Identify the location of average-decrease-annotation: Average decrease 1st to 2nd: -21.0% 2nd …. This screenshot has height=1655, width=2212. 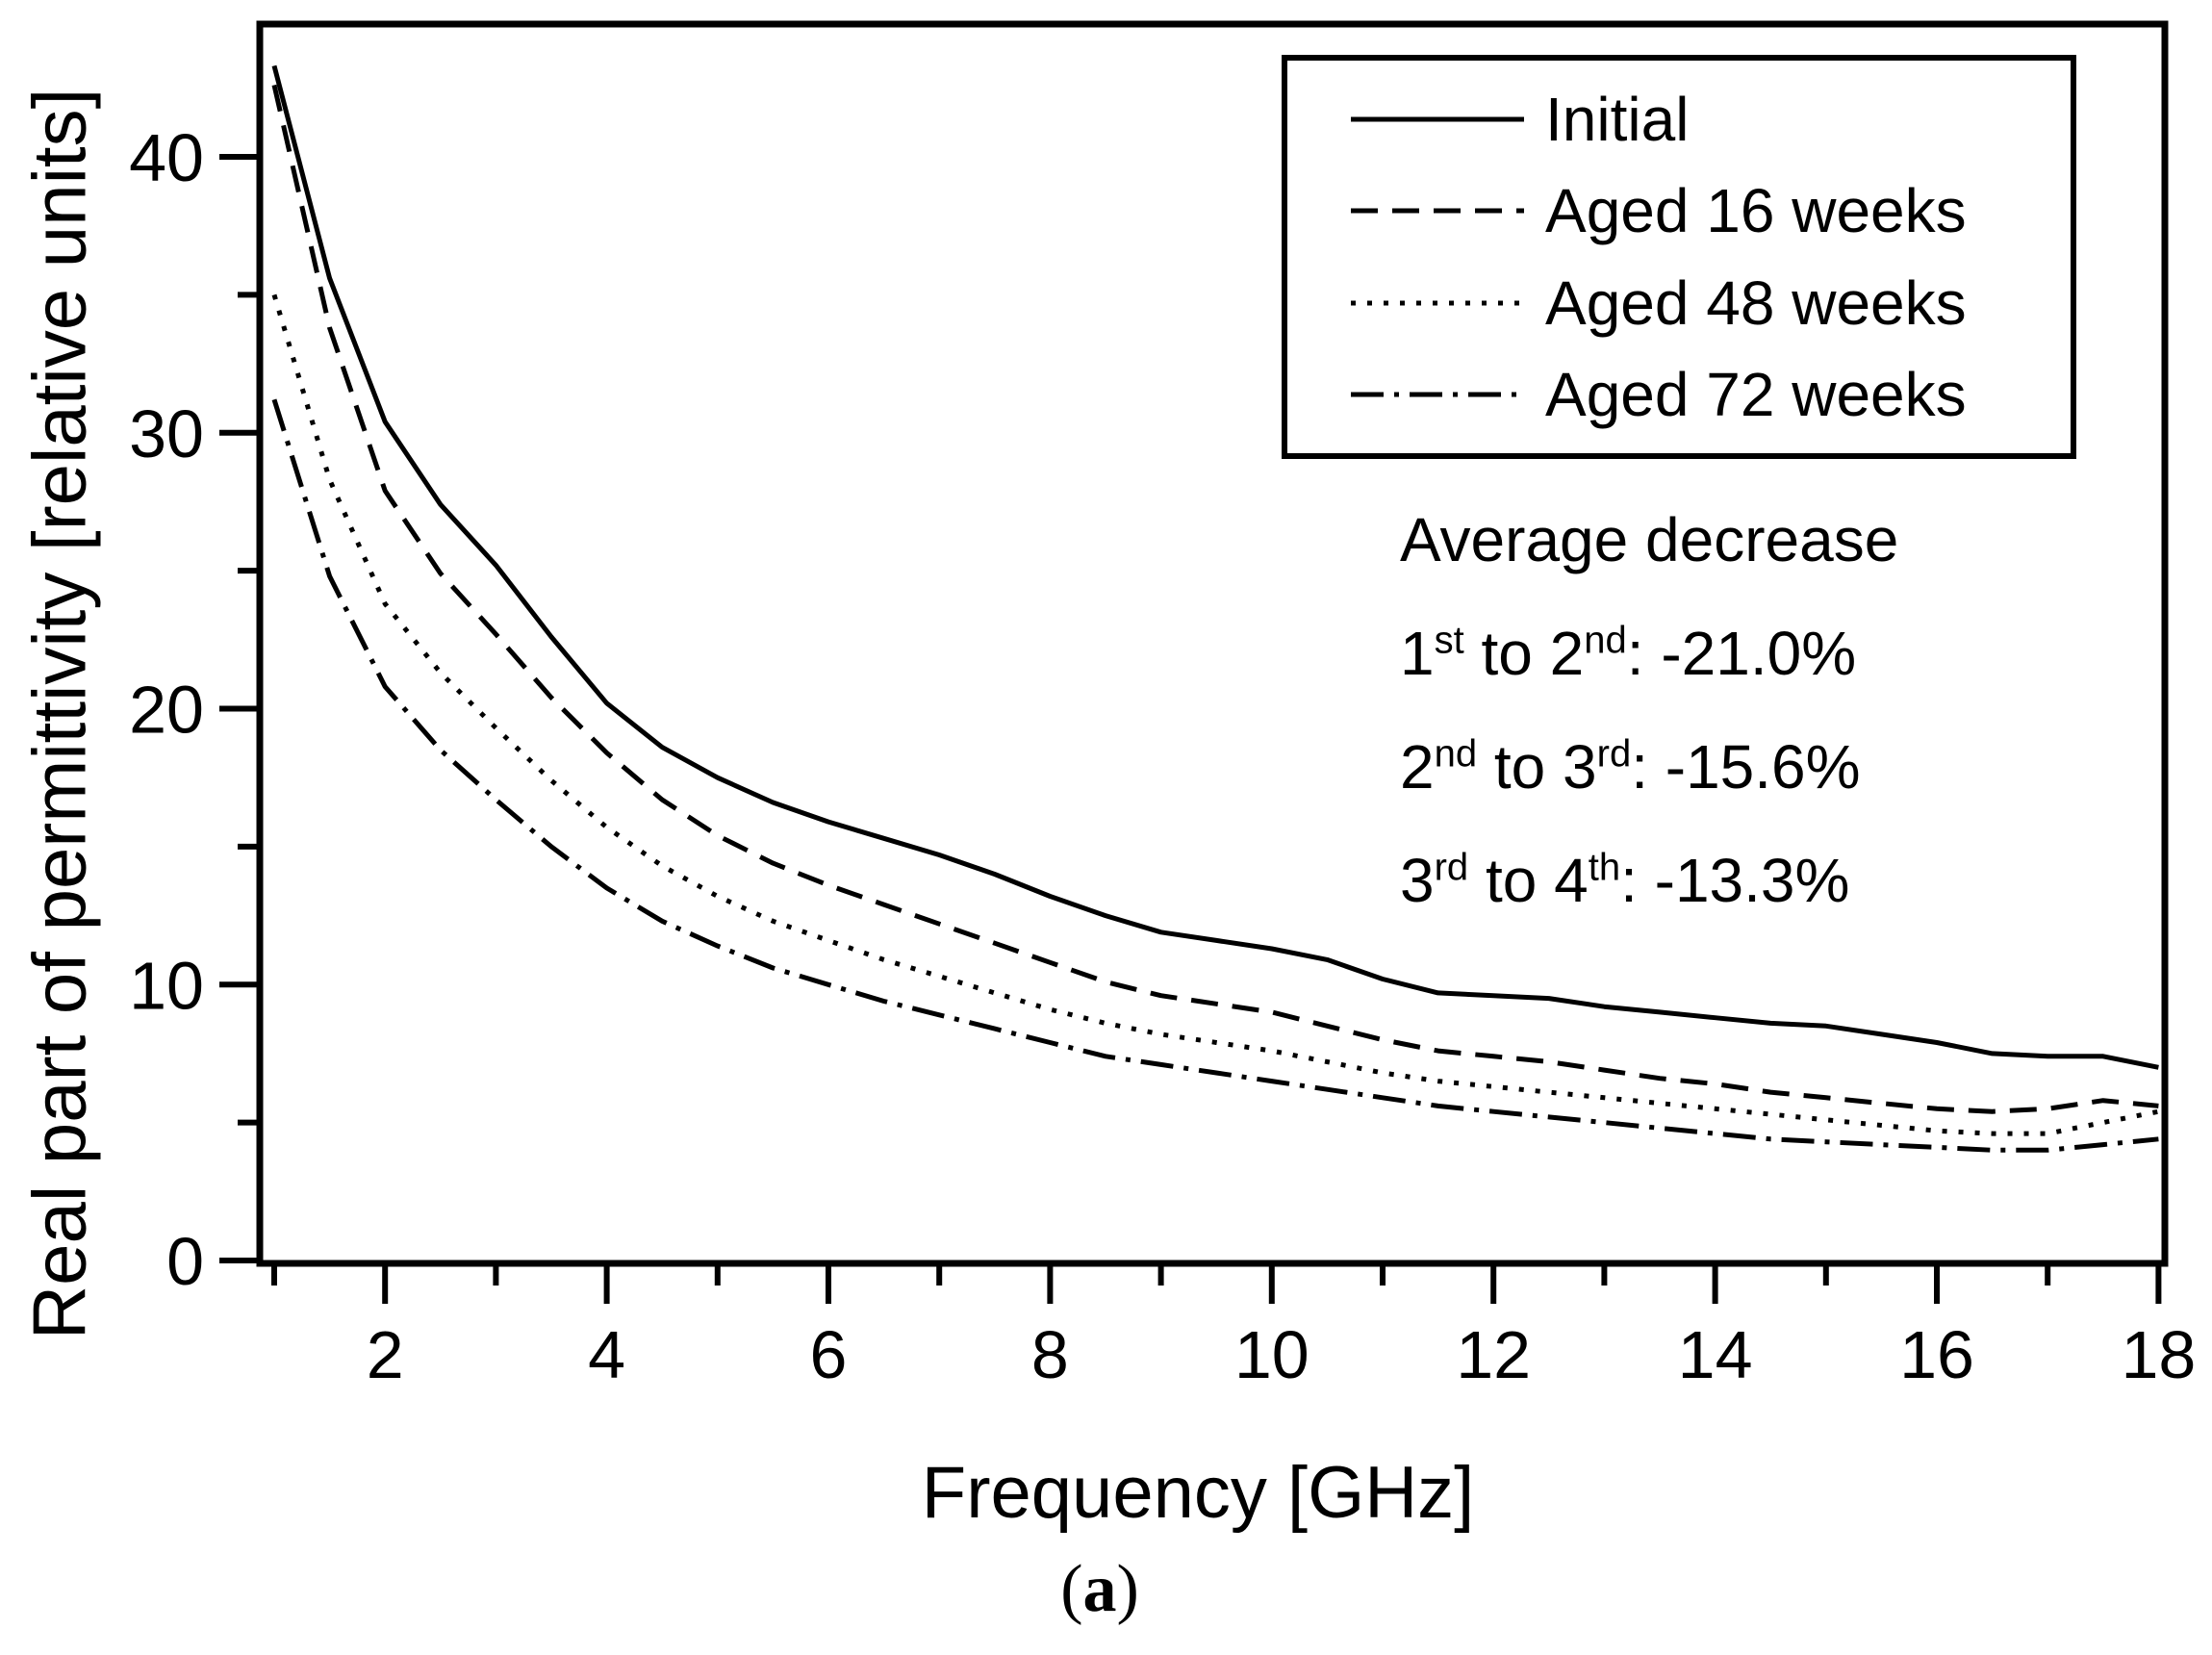
(1649, 710).